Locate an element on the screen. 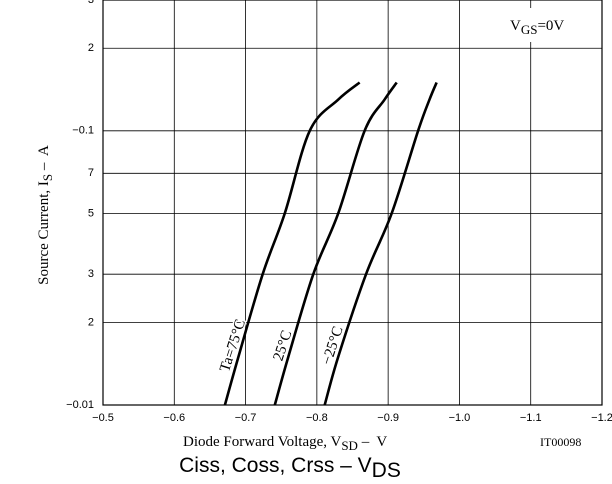 This screenshot has height=484, width=612. y-tick-label: 7 is located at coordinates (91, 173).